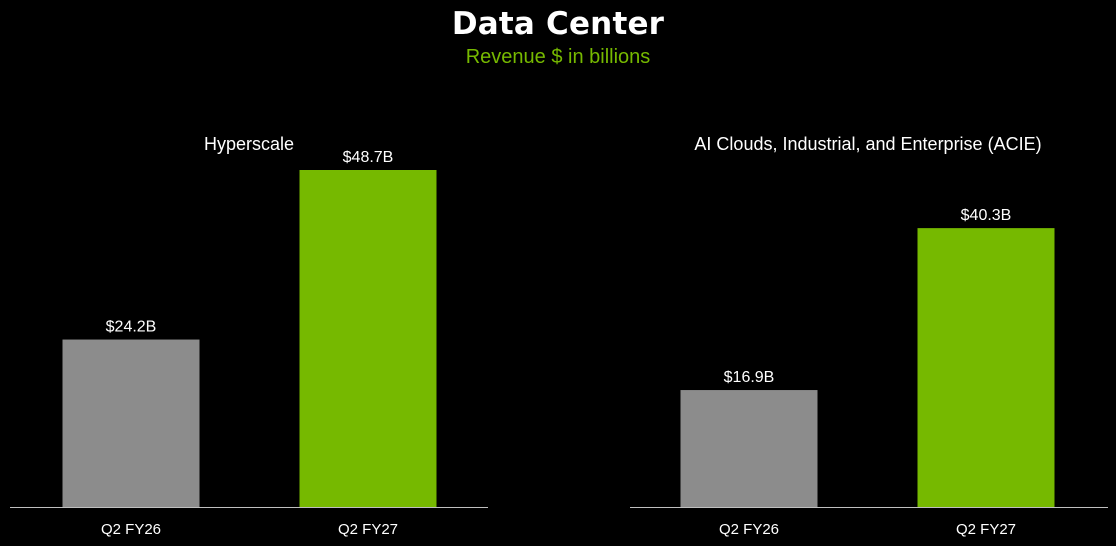 The width and height of the screenshot is (1116, 546). Describe the element at coordinates (986, 215) in the screenshot. I see `acie-bar-2-value-label: $40.3B` at that location.